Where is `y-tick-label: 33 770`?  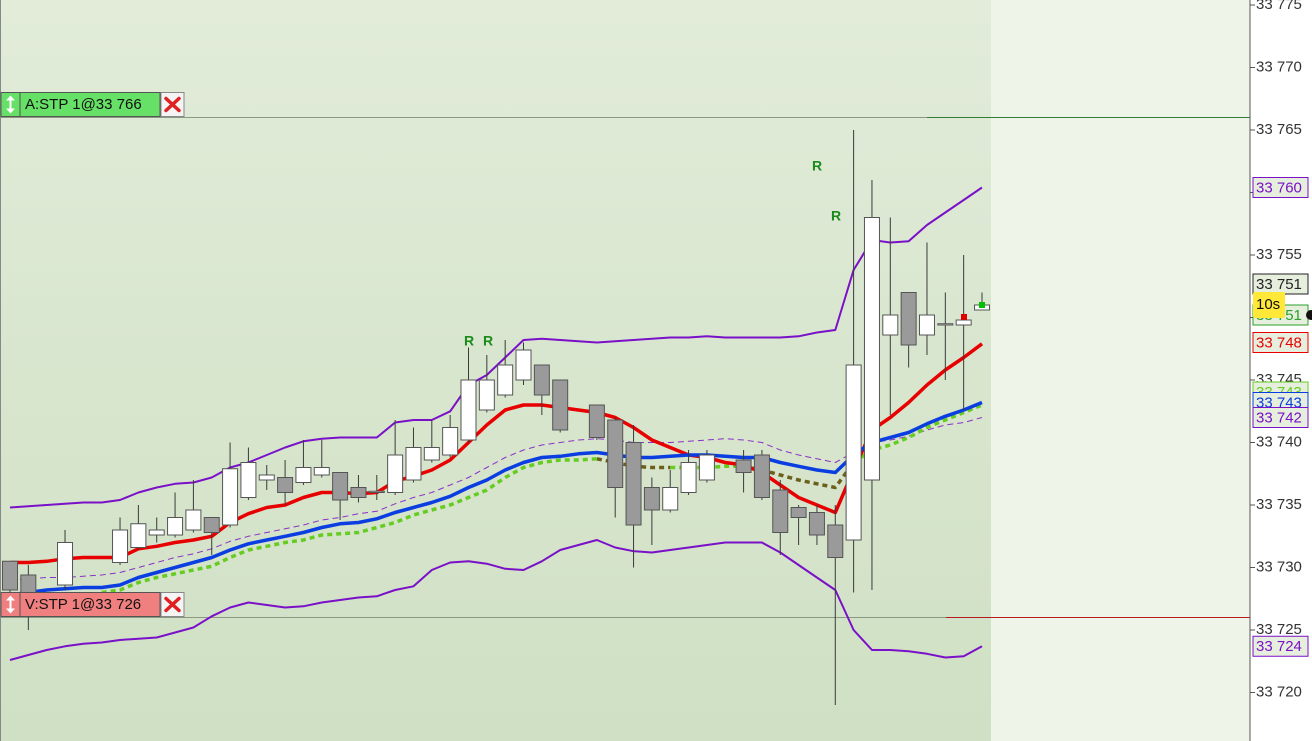 y-tick-label: 33 770 is located at coordinates (1279, 66).